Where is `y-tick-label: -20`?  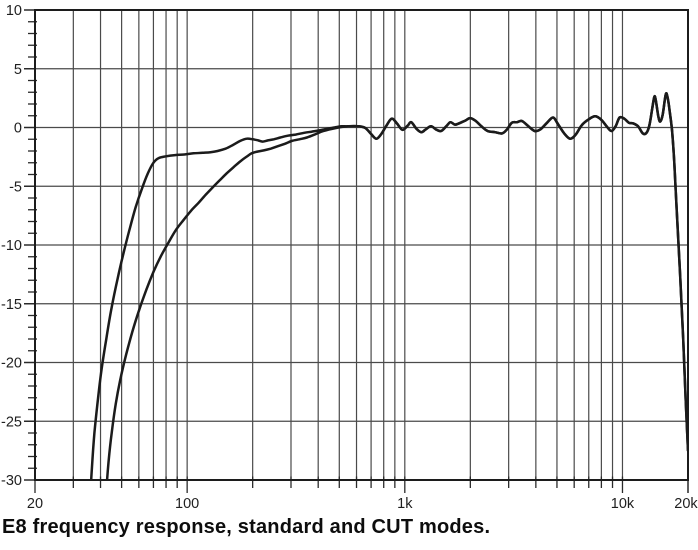
y-tick-label: -20 is located at coordinates (11, 364).